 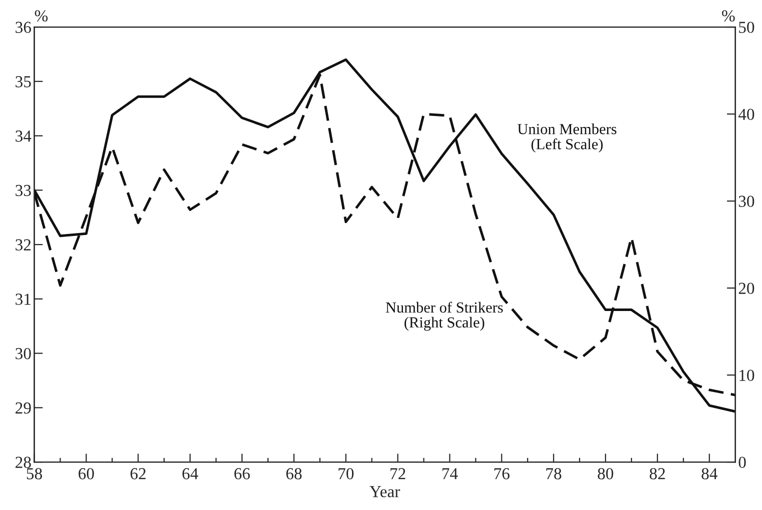 I want to click on y2-tick-label: 50, so click(x=746, y=27).